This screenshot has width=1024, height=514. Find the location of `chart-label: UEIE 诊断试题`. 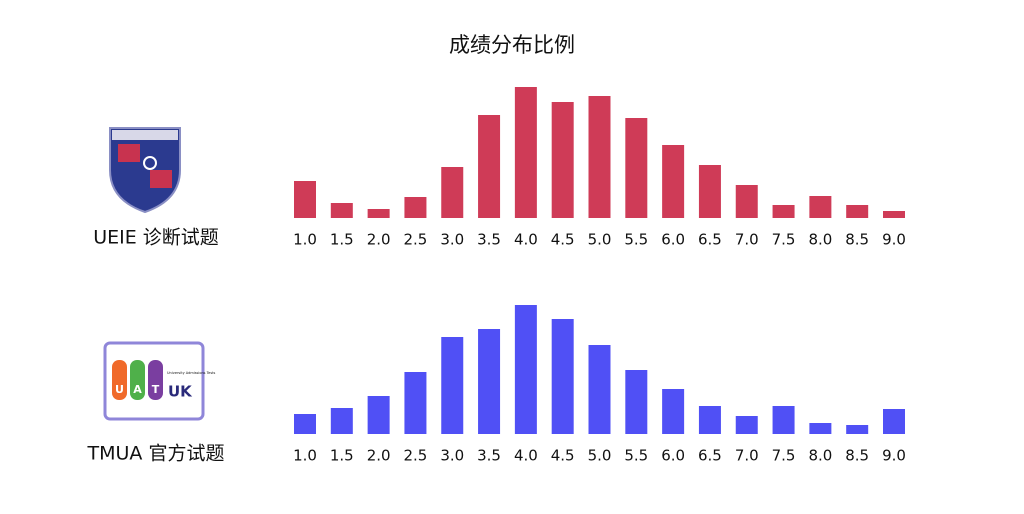

chart-label: UEIE 诊断试题 is located at coordinates (156, 238).